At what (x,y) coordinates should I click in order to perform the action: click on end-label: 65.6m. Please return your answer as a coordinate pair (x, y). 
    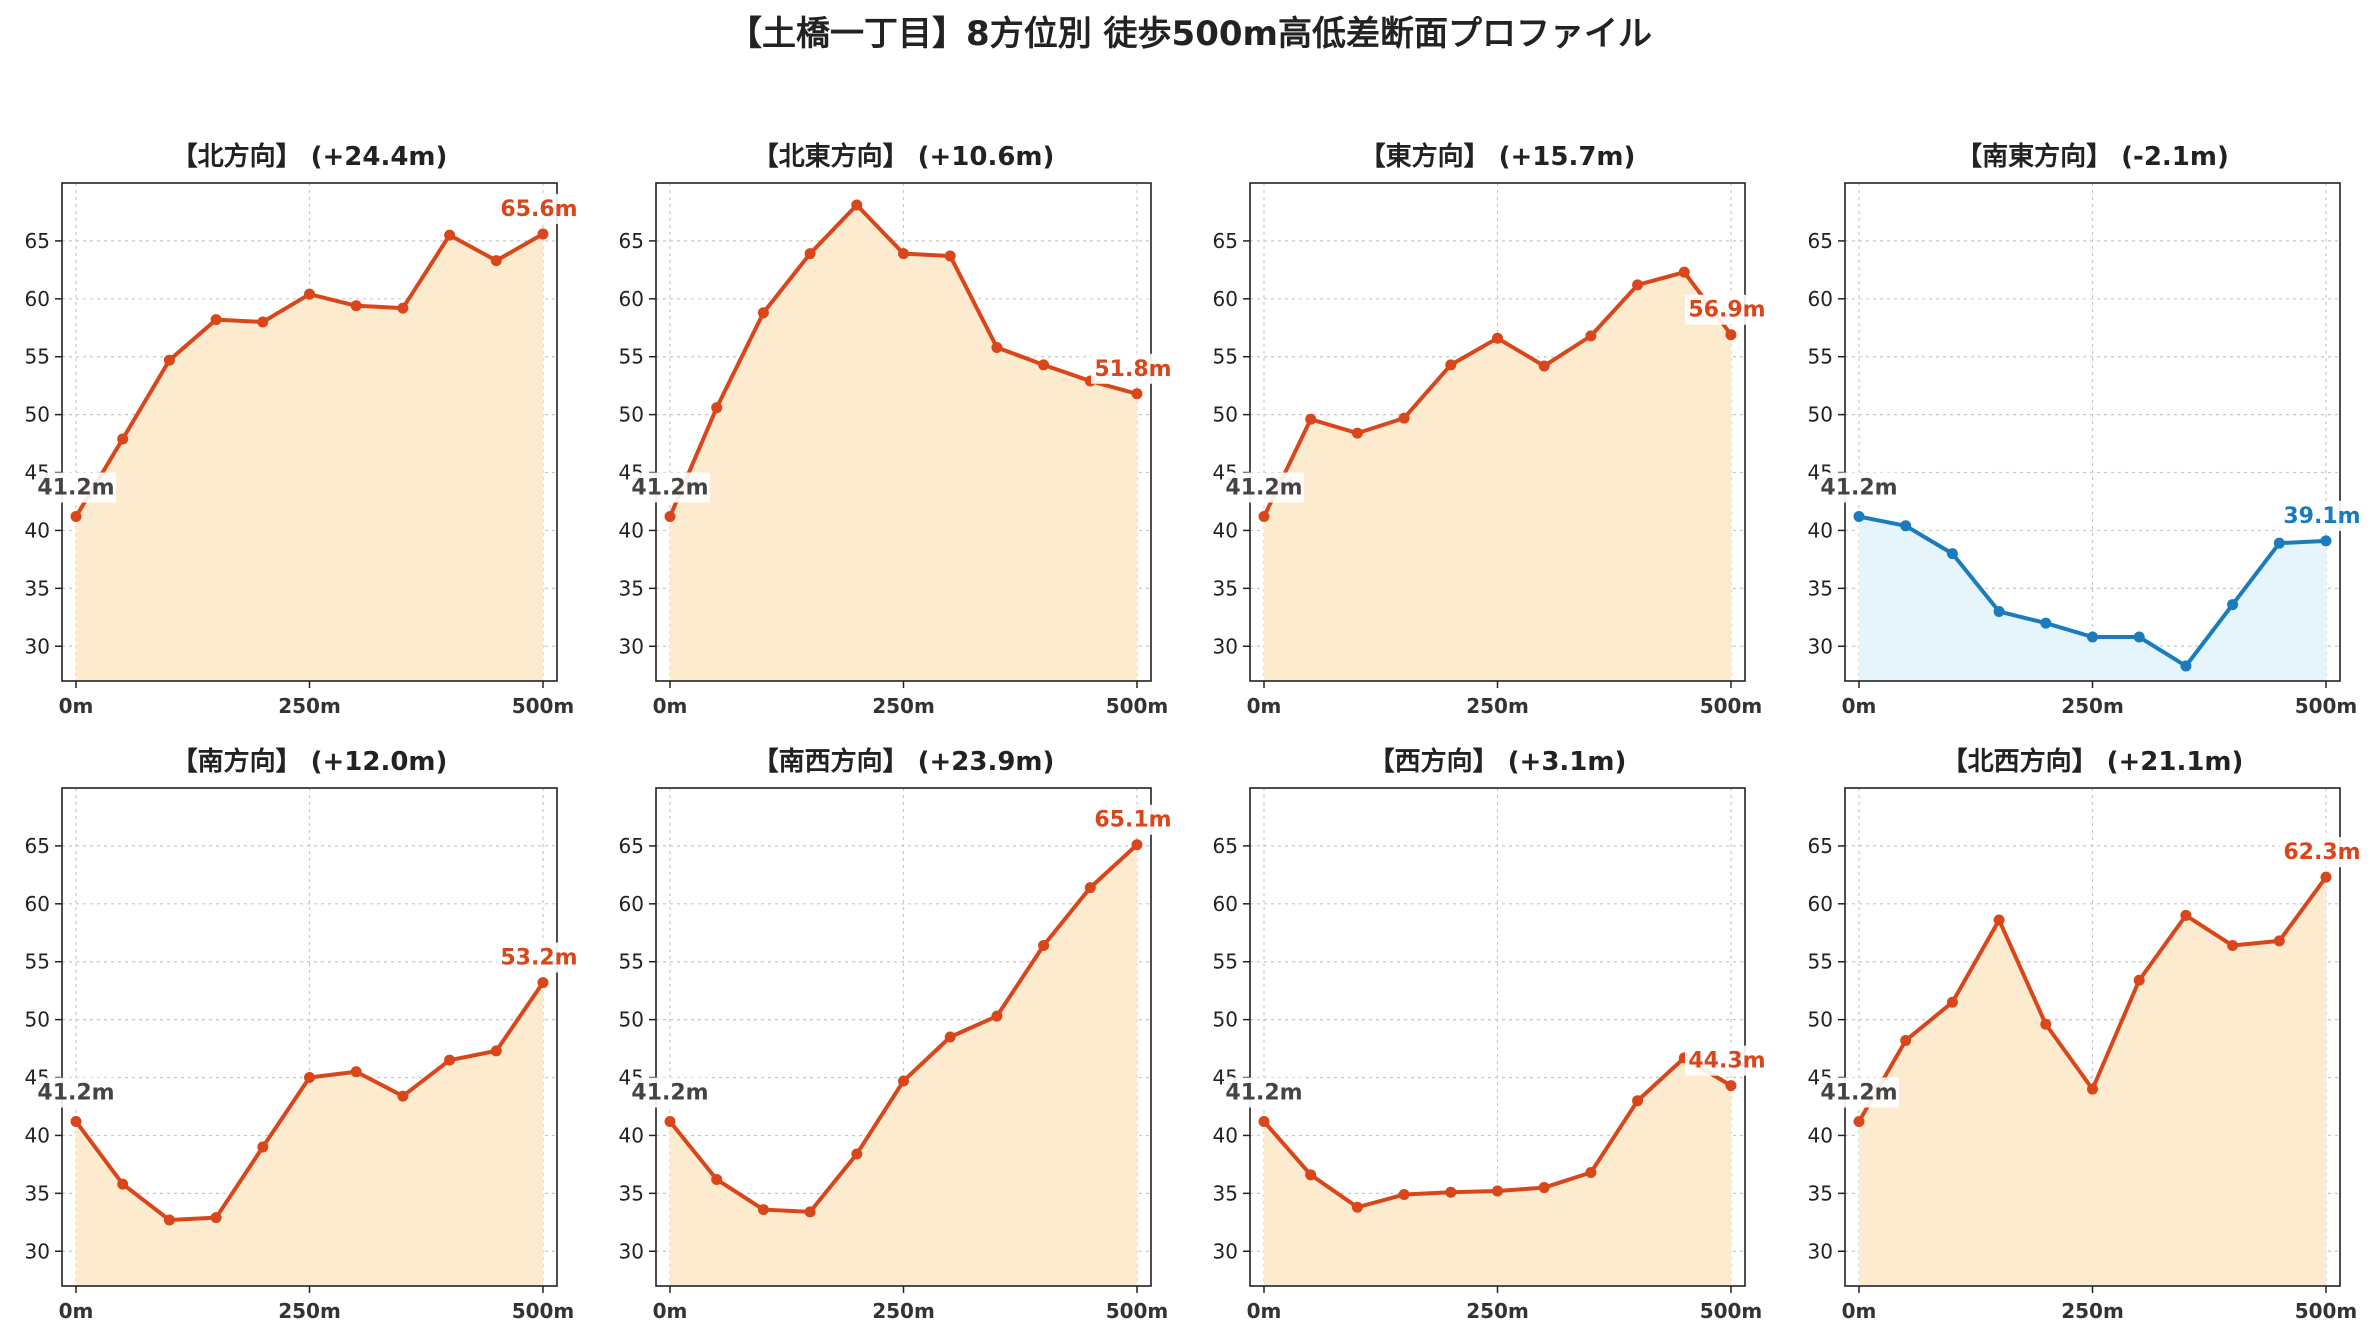
    Looking at the image, I should click on (538, 209).